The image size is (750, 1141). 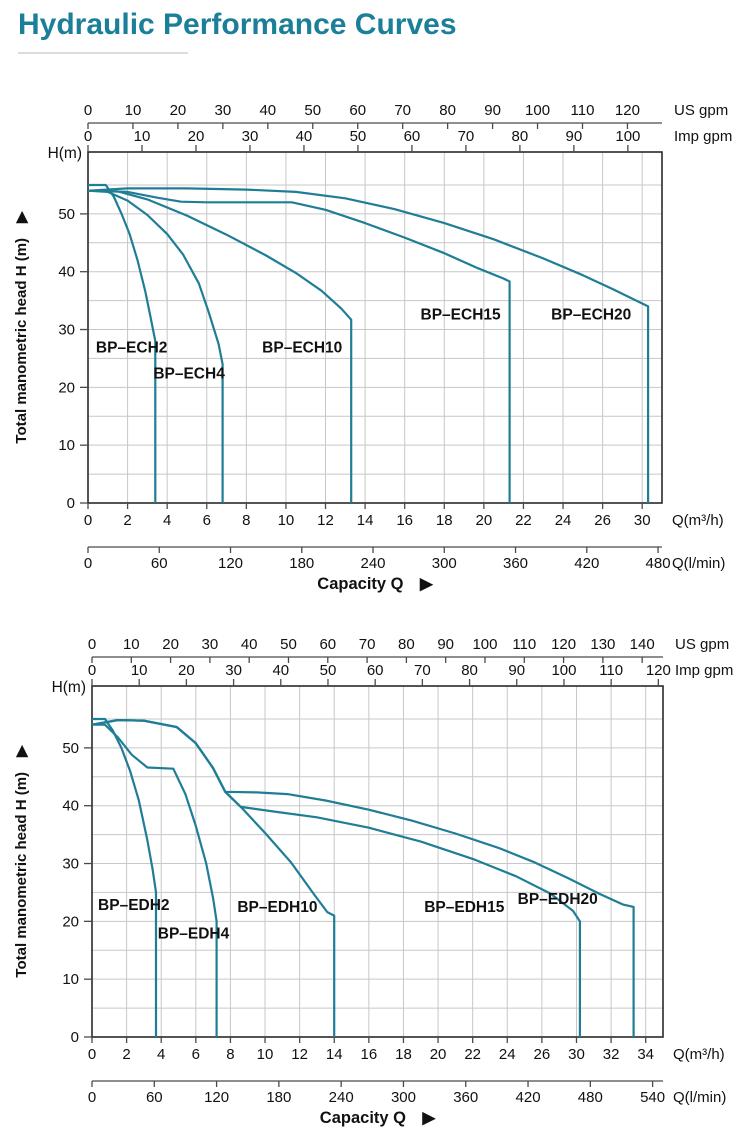 I want to click on us-gpm-tick-label: 130, so click(x=602, y=644).